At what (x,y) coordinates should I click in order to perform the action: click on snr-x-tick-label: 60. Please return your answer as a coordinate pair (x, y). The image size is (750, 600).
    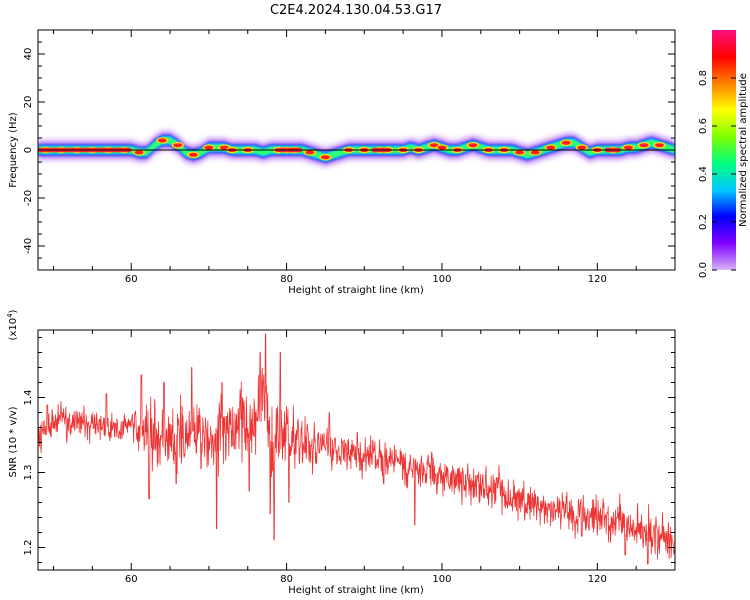
    Looking at the image, I should click on (131, 579).